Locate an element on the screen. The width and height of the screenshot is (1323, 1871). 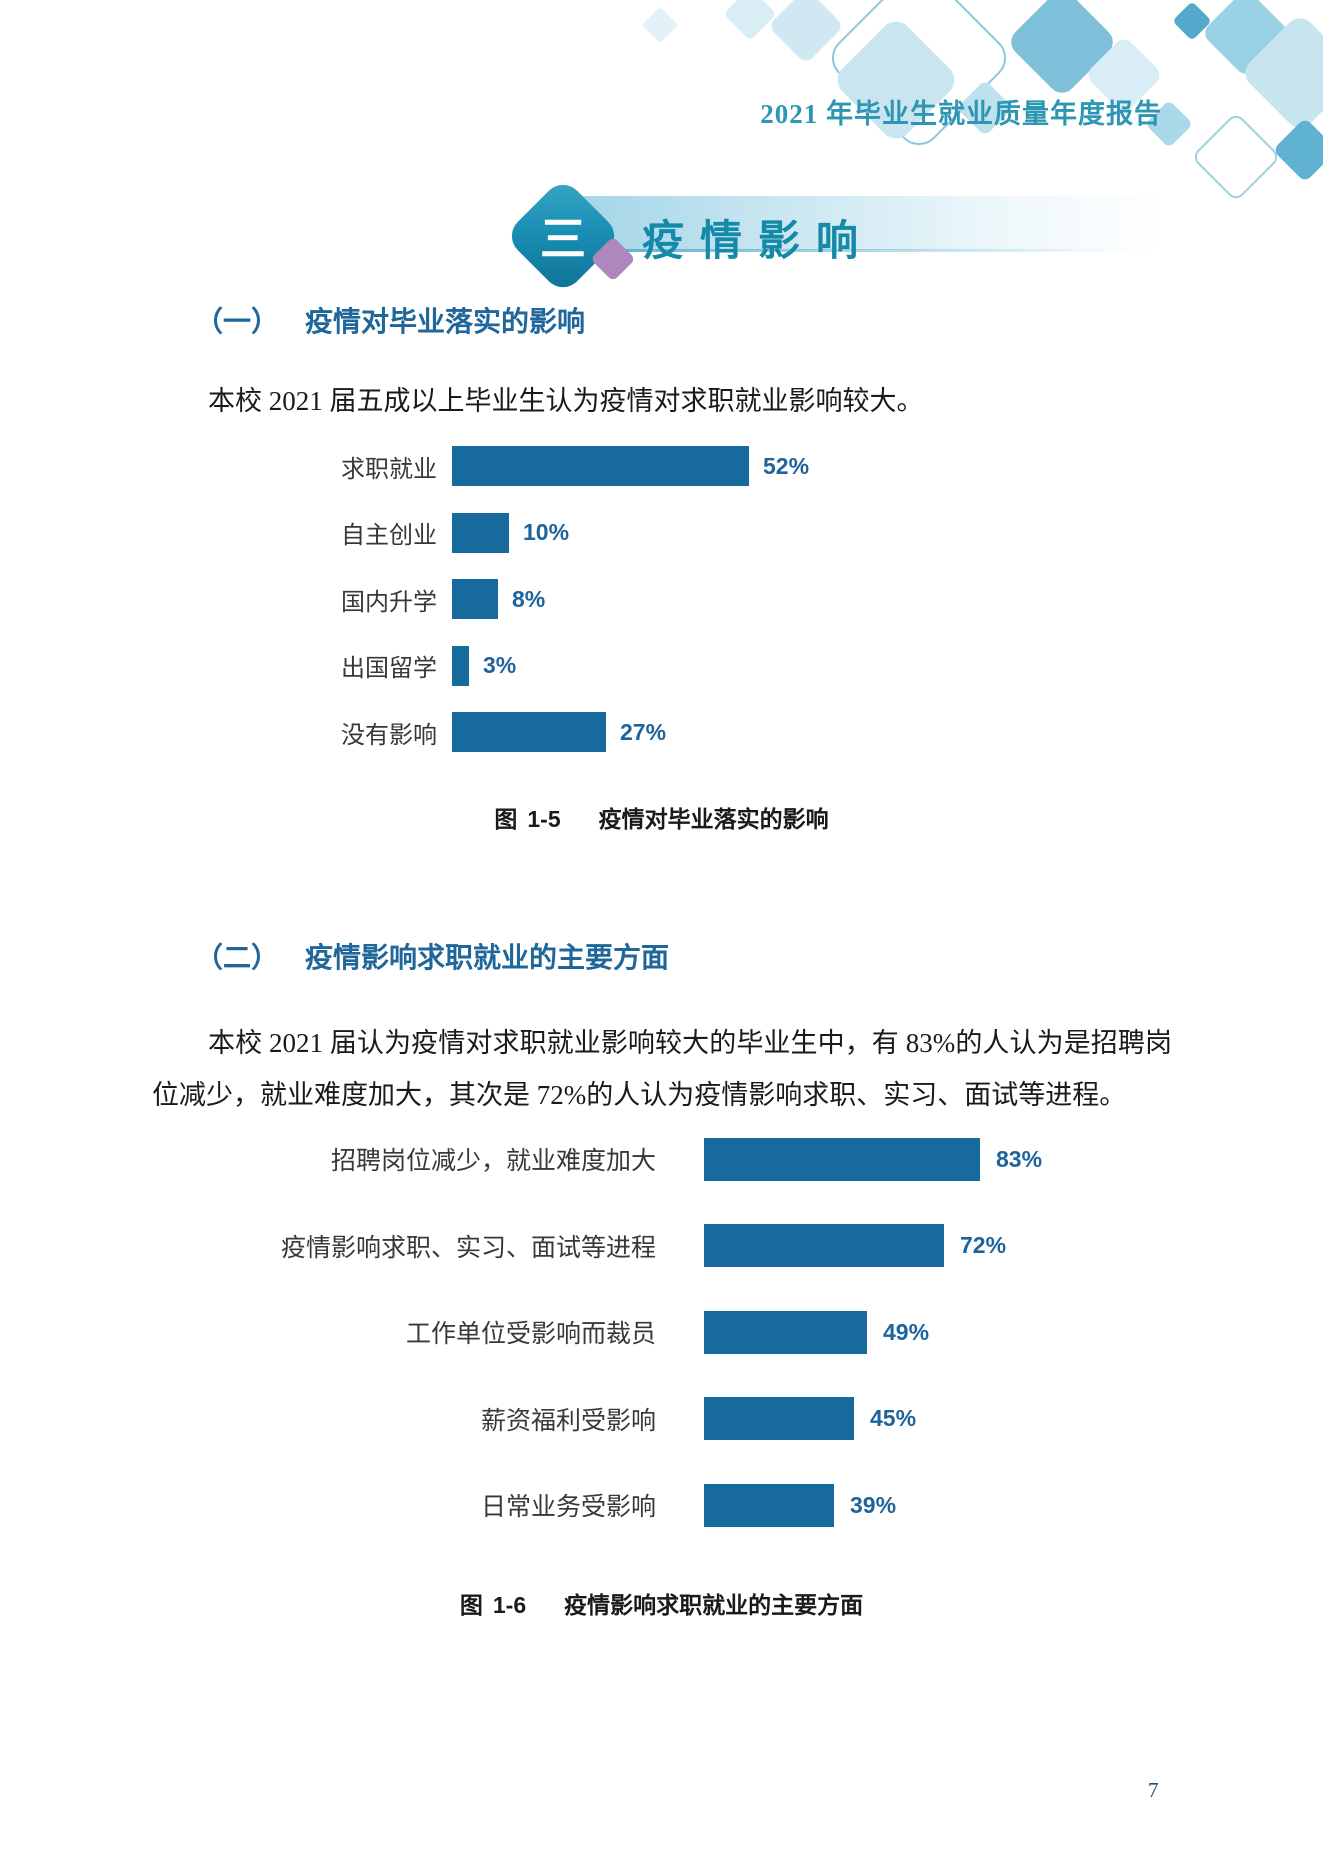
chart-value-label: 3% is located at coordinates (500, 665).